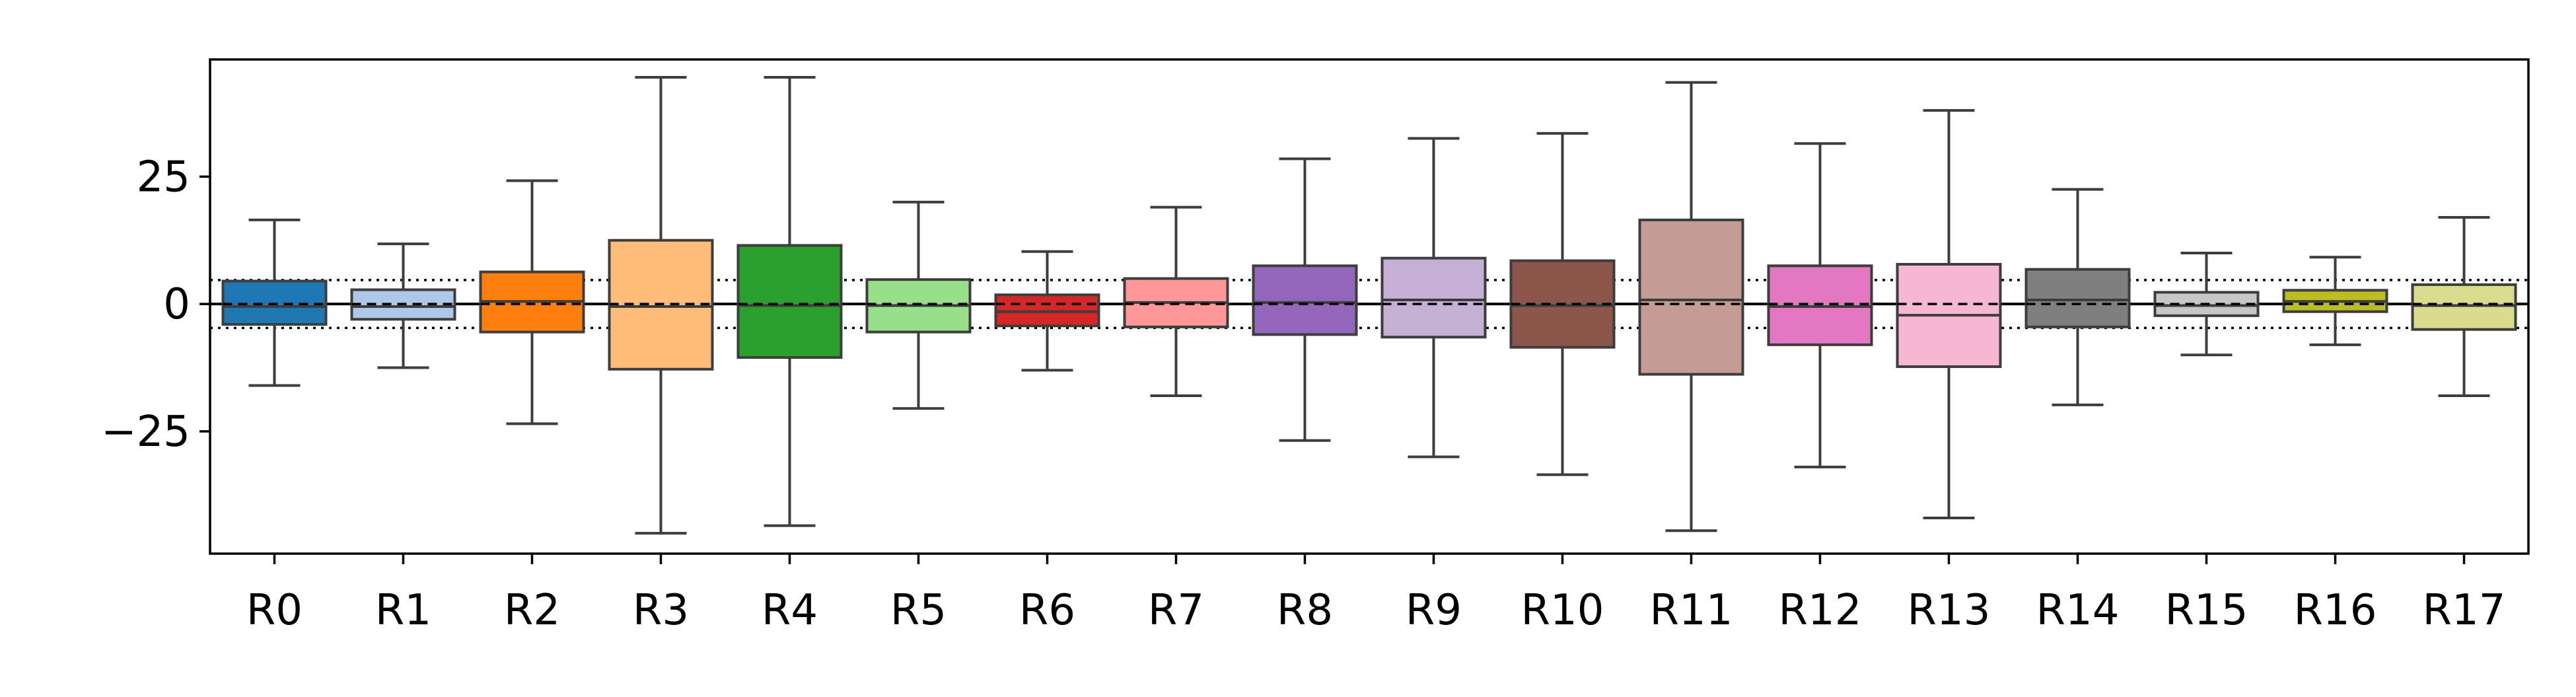 The image size is (2576, 697). What do you see at coordinates (155, 305) in the screenshot?
I see `y-axis: −25 0 25` at bounding box center [155, 305].